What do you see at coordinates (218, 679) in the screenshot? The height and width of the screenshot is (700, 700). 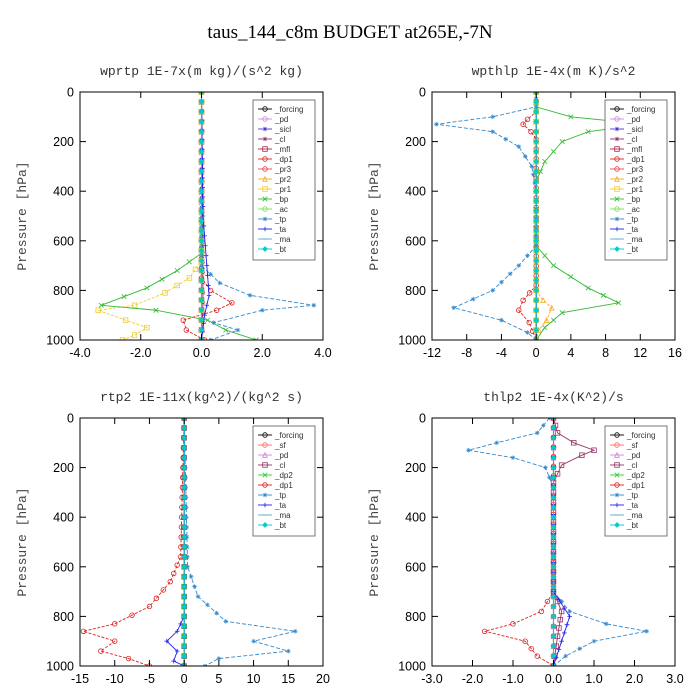 I see `x-tick-label: 5` at bounding box center [218, 679].